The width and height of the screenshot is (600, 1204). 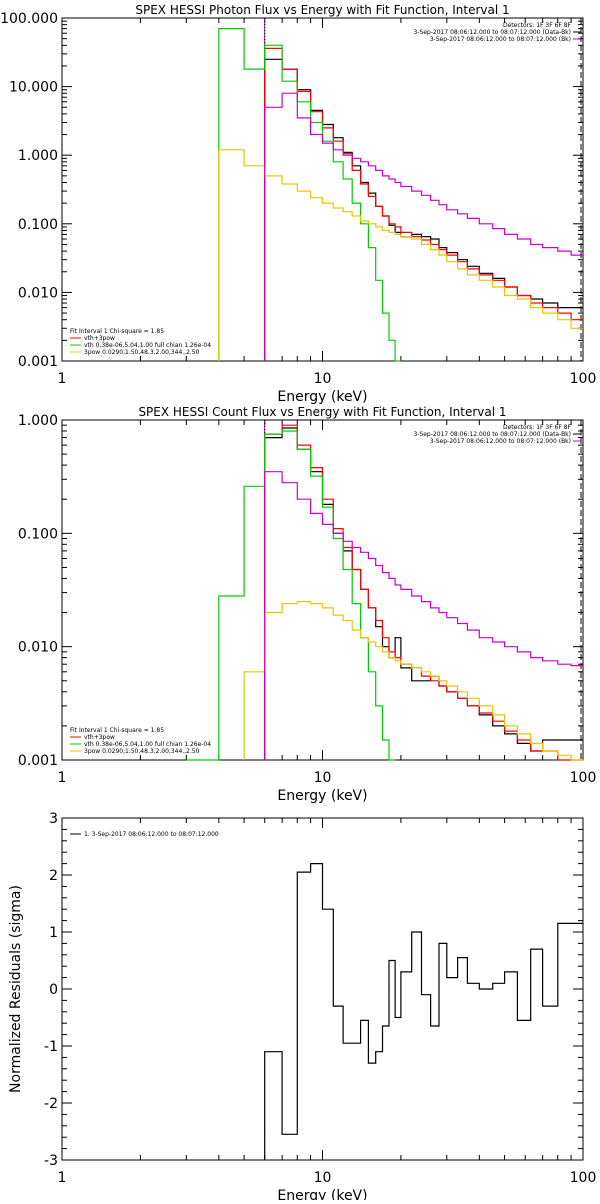 I want to click on y-tick-label: 1, so click(x=53, y=933).